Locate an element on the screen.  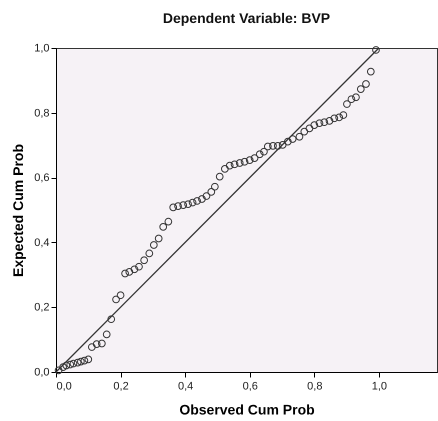
y-axis-title: Expected Cum Prob is located at coordinates (18, 211).